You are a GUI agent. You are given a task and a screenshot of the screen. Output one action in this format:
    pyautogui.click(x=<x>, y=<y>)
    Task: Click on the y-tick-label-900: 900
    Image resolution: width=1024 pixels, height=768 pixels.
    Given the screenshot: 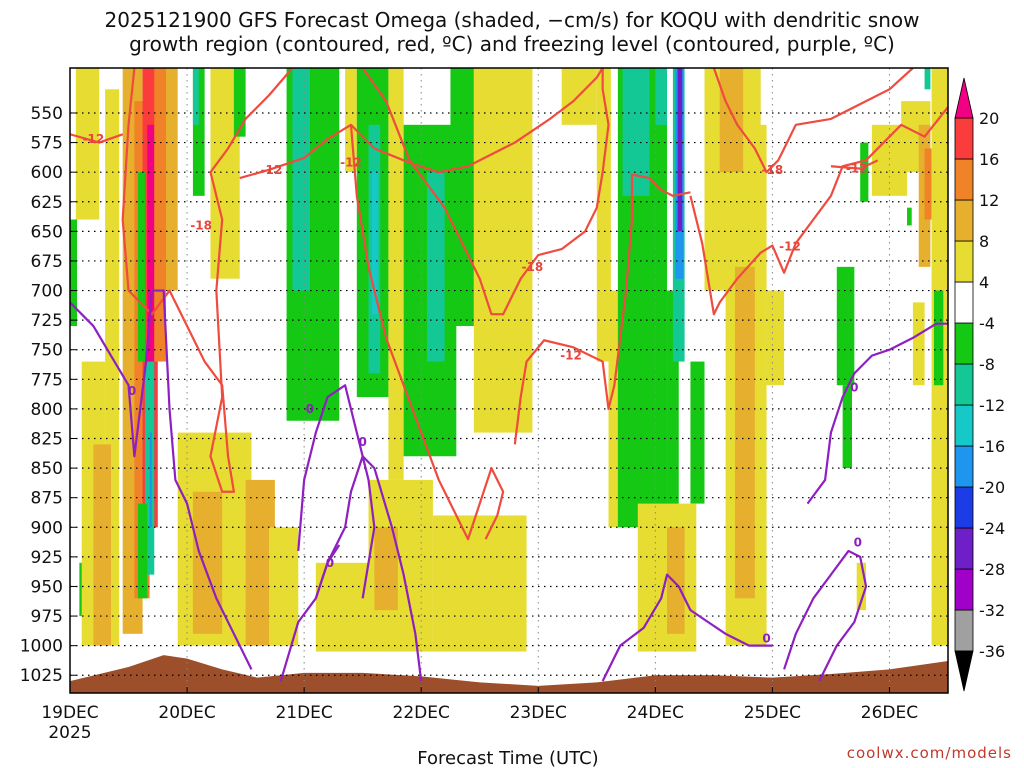 What is the action you would take?
    pyautogui.click(x=47, y=528)
    